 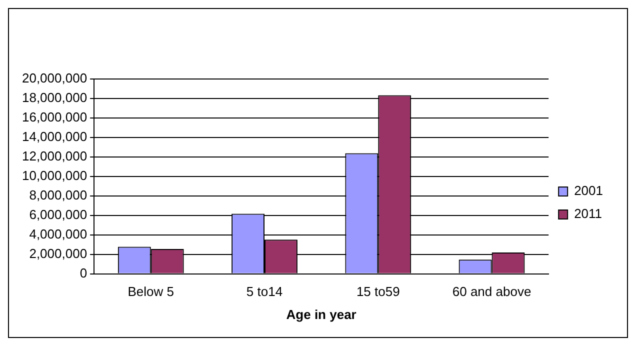 I want to click on y-tick-label: 12,000,000, so click(x=55, y=156).